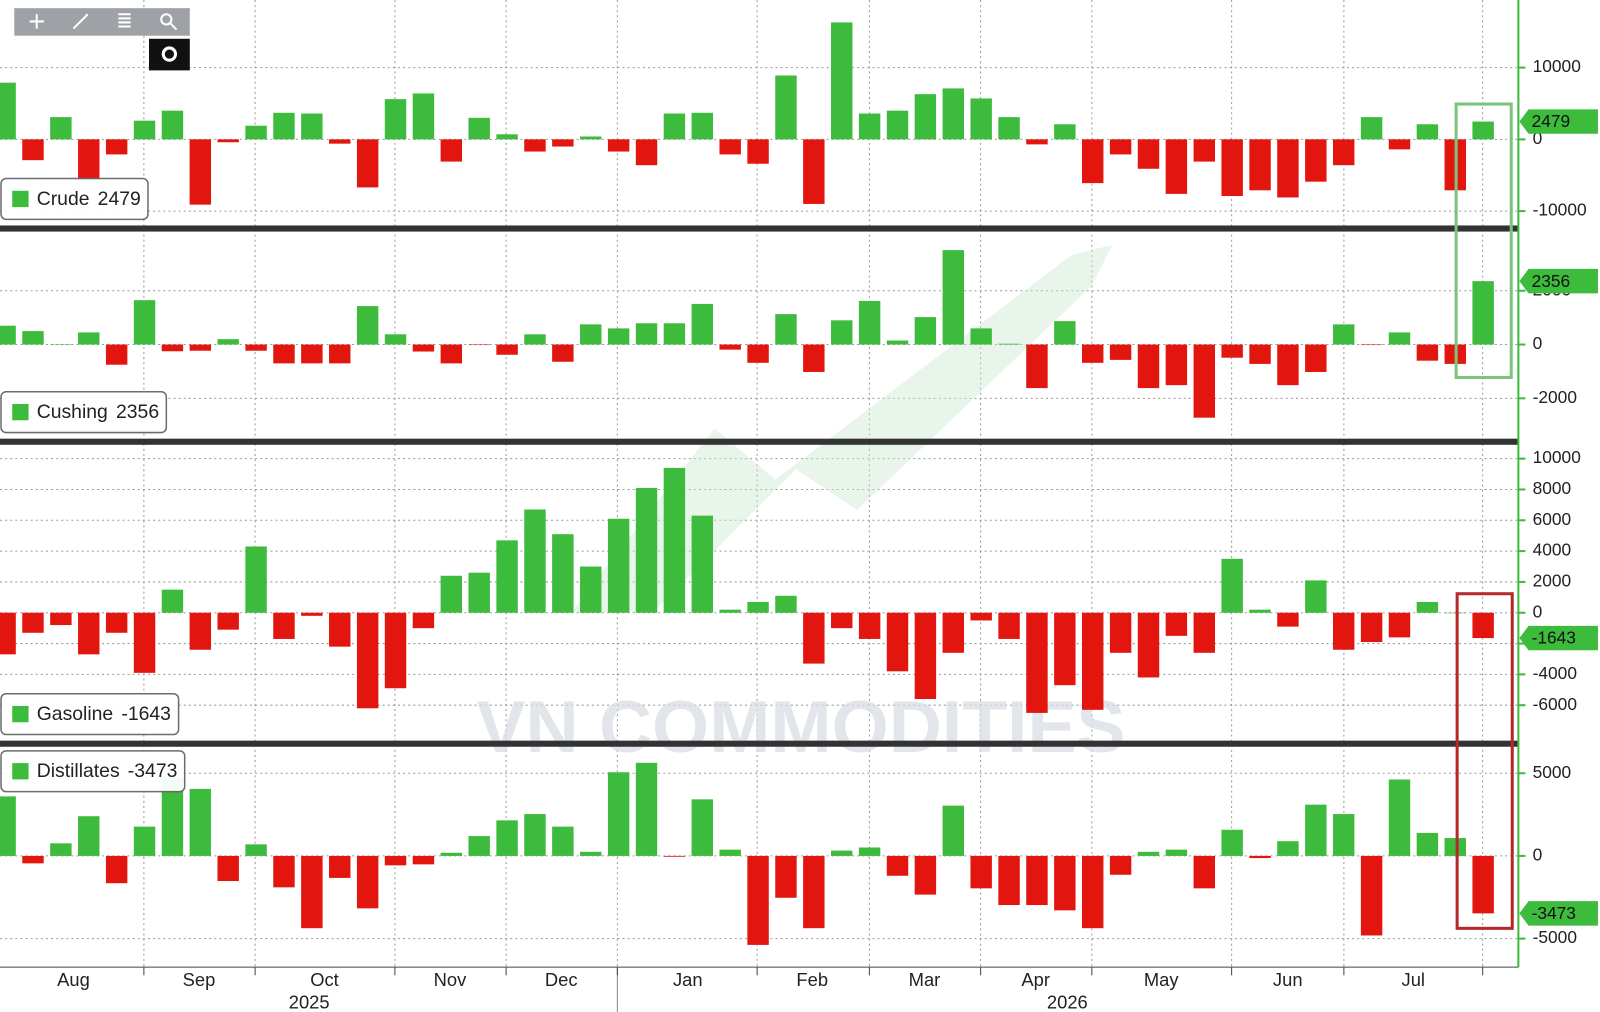 This screenshot has height=1012, width=1600. What do you see at coordinates (104, 714) in the screenshot?
I see `legend-entry: Gasoline -1643` at bounding box center [104, 714].